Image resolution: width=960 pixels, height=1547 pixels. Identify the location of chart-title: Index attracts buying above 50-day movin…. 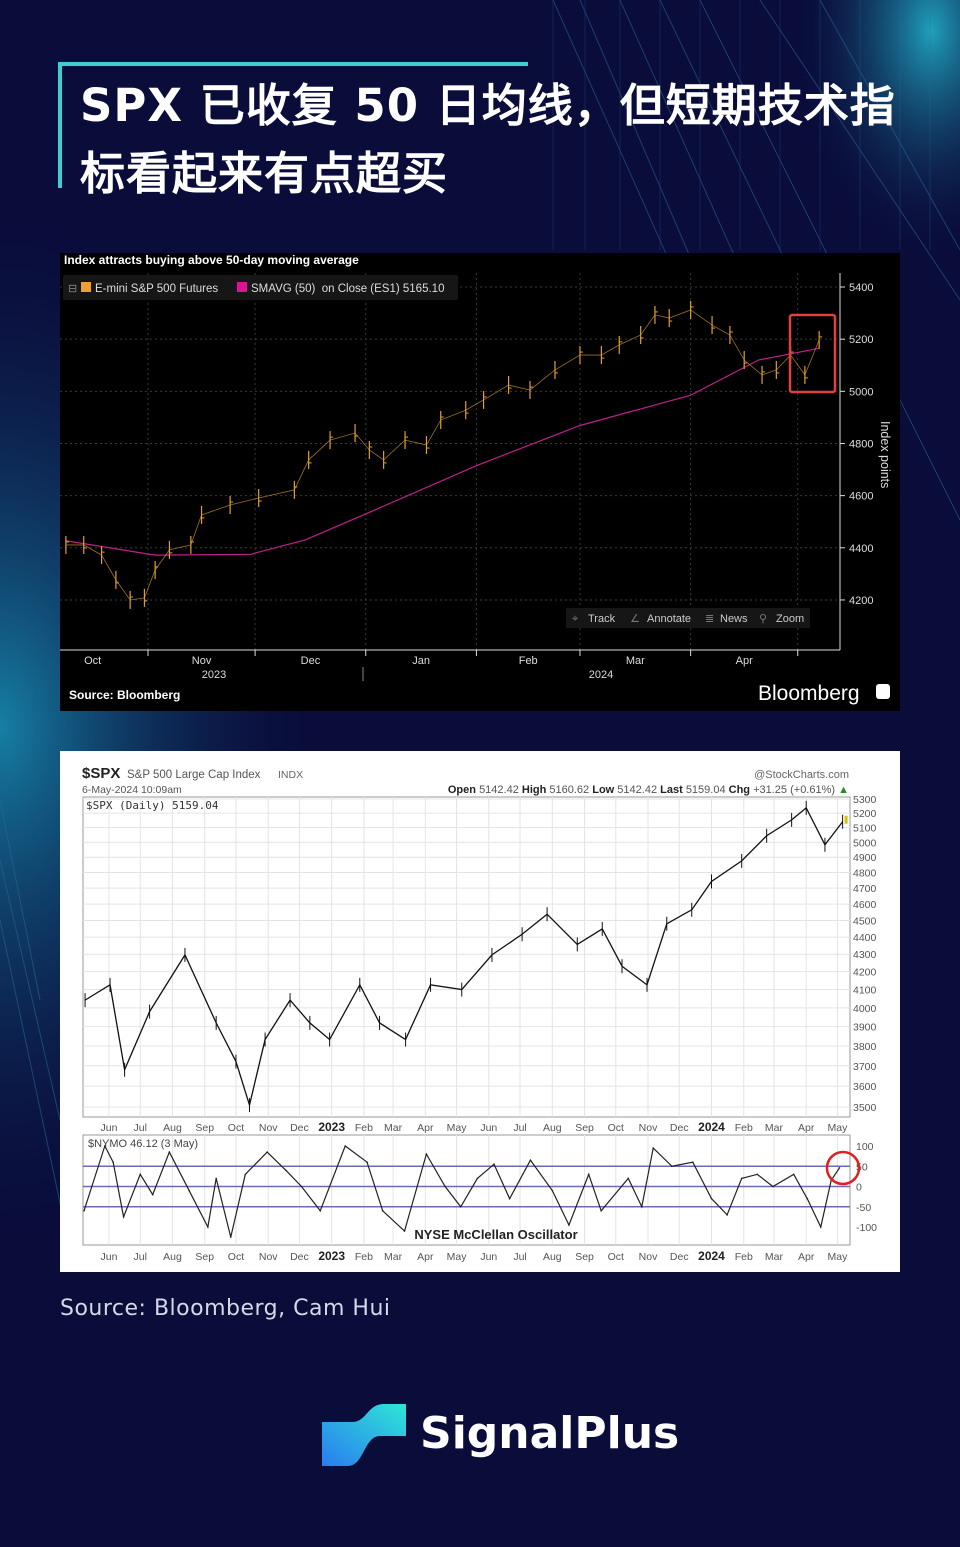
(211, 260).